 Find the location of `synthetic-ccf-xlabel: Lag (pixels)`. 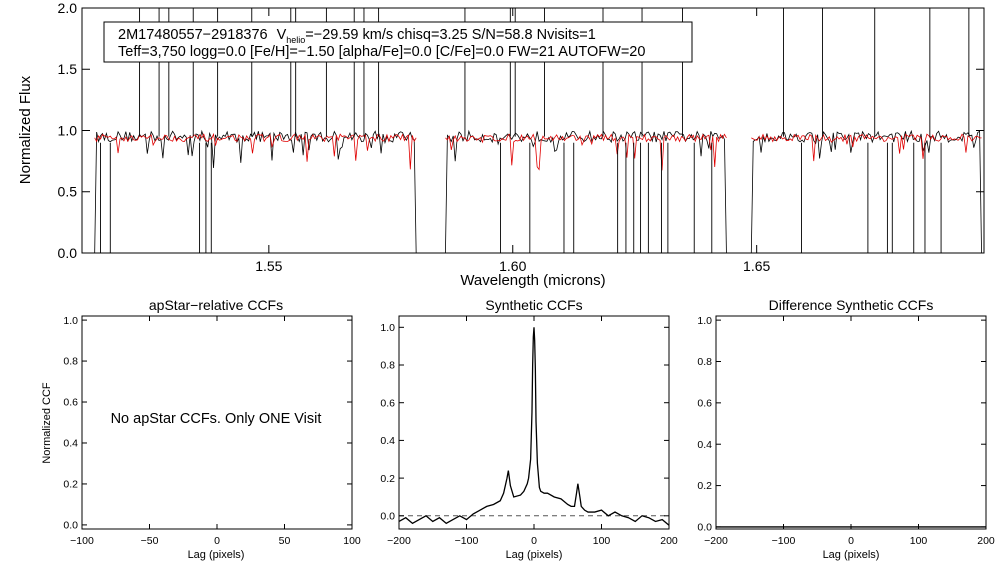

synthetic-ccf-xlabel: Lag (pixels) is located at coordinates (534, 555).